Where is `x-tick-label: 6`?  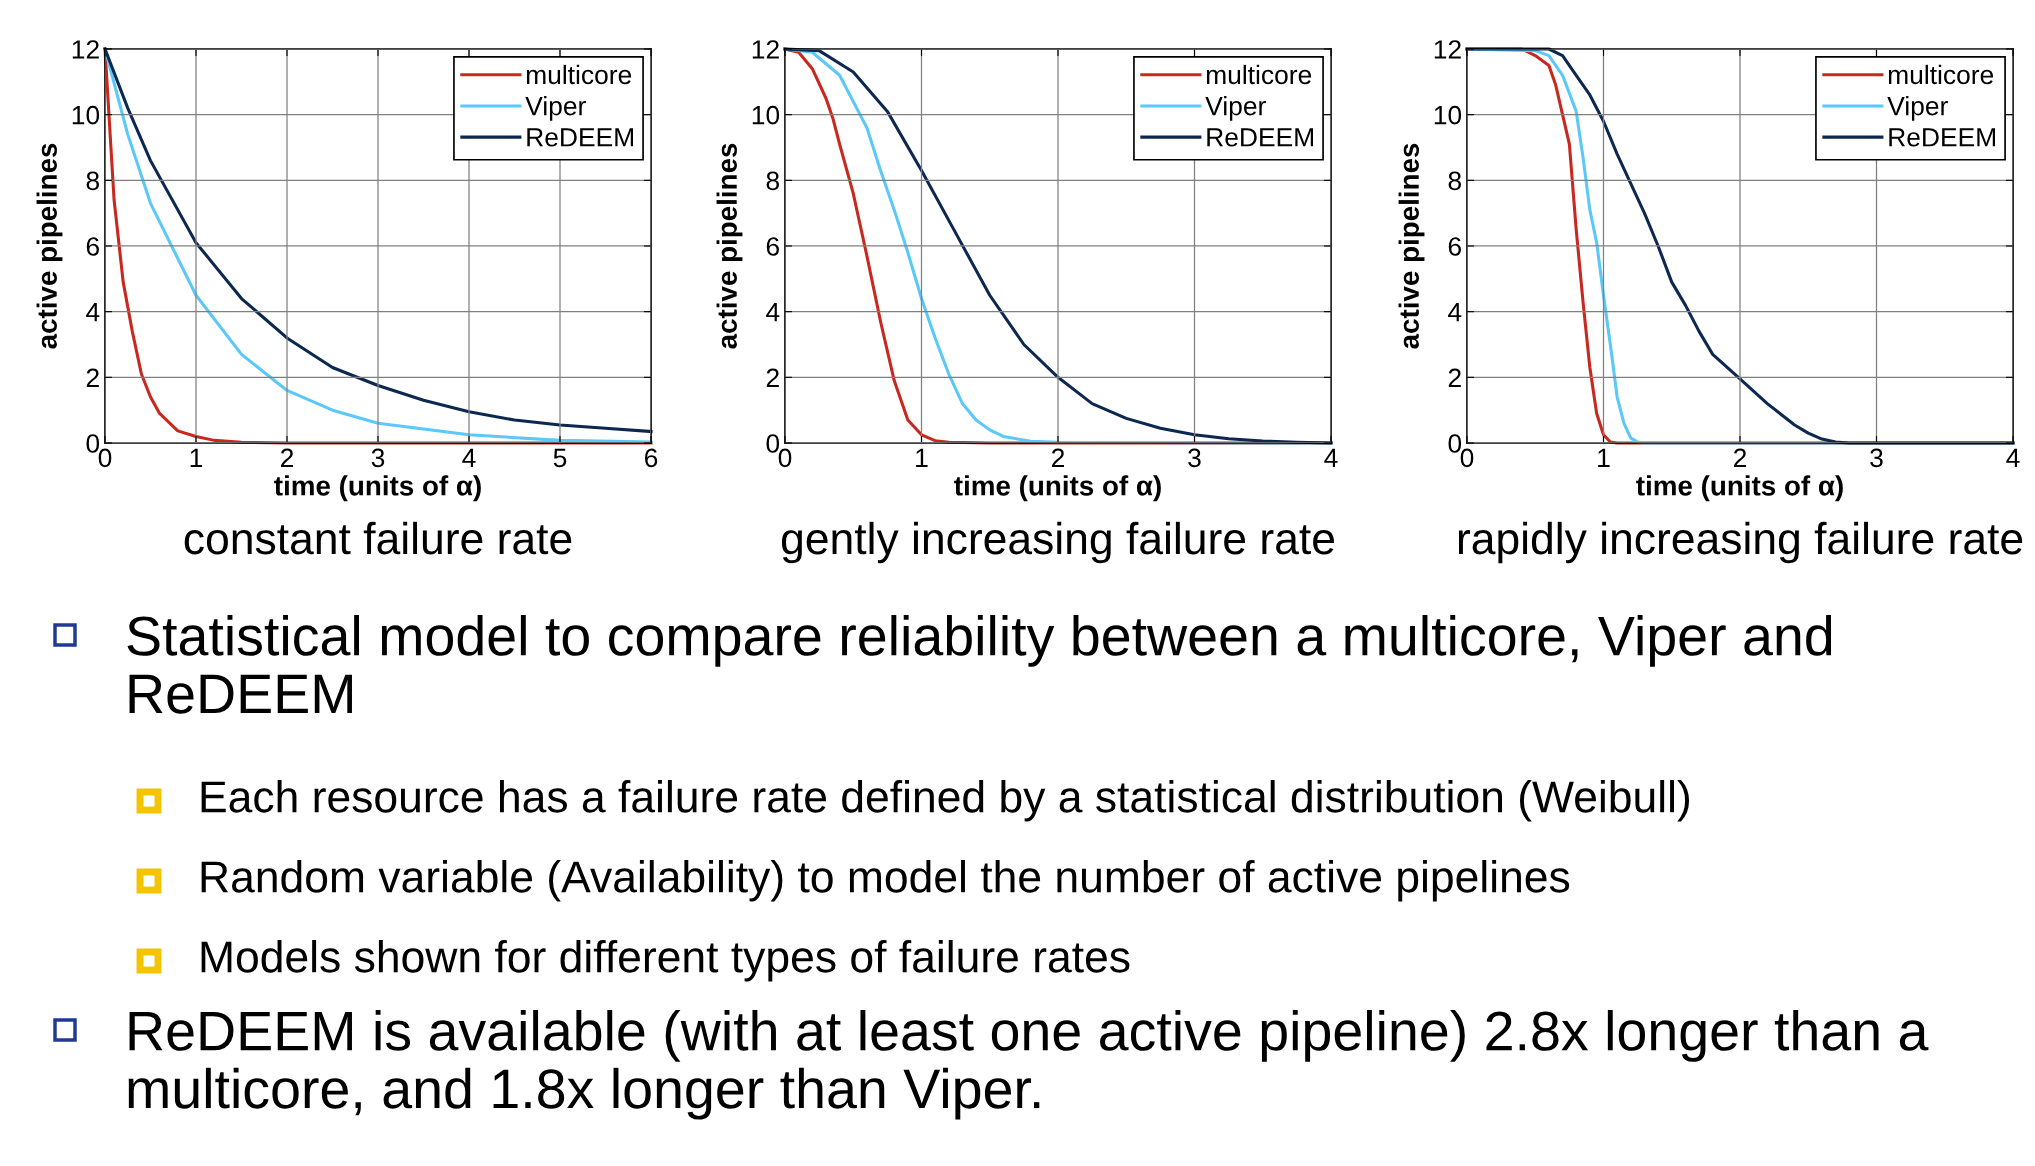 x-tick-label: 6 is located at coordinates (651, 458).